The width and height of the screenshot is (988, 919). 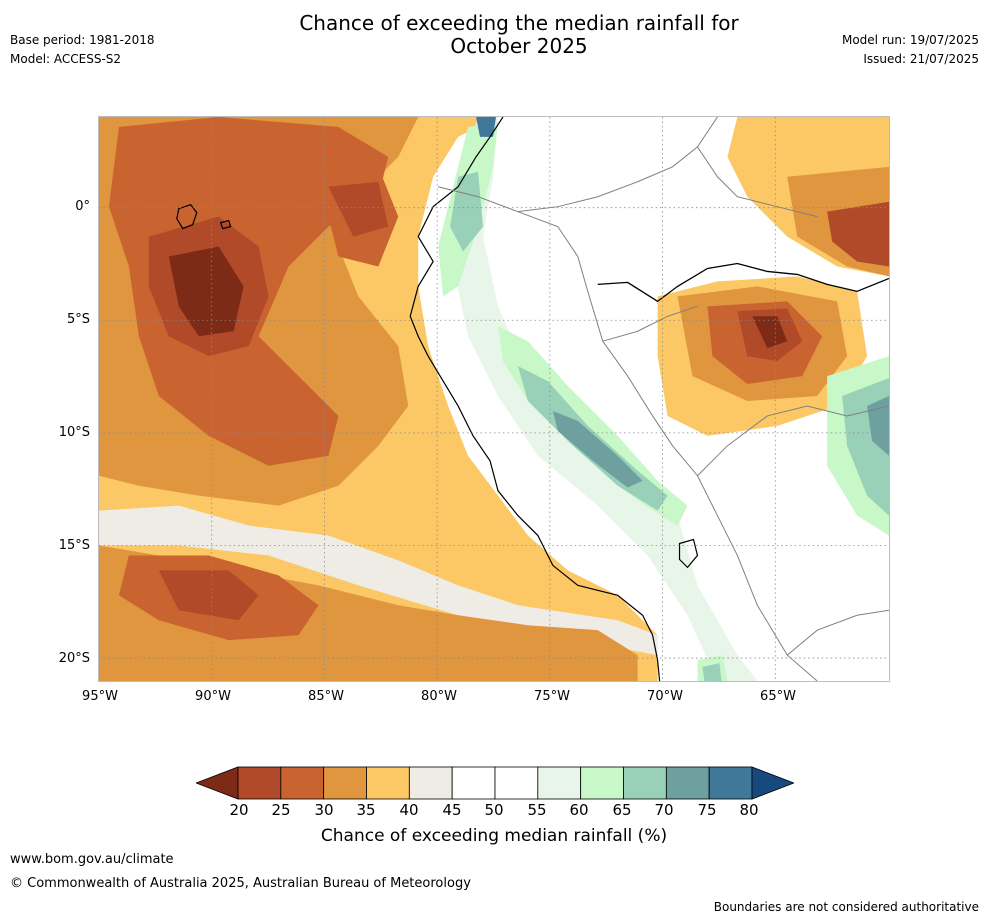 I want to click on lon-label-85w: 85°W, so click(x=326, y=696).